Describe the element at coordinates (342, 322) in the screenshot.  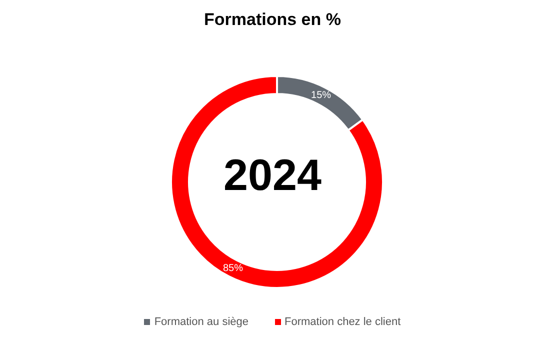
I see `legend-label: Formation chez le client` at that location.